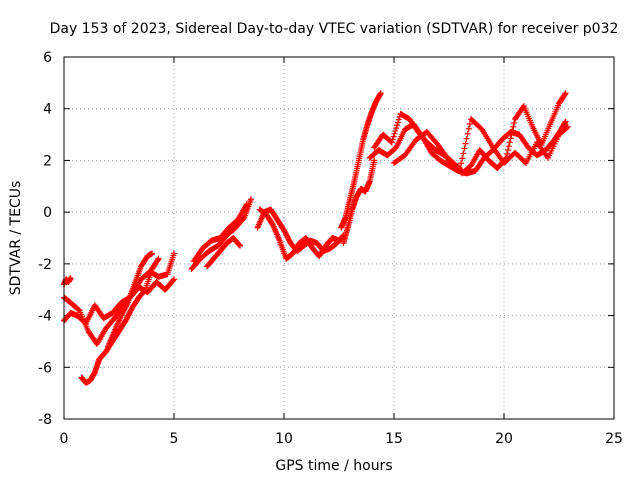  Describe the element at coordinates (299, 234) in the screenshot. I see `series-track-j` at that location.